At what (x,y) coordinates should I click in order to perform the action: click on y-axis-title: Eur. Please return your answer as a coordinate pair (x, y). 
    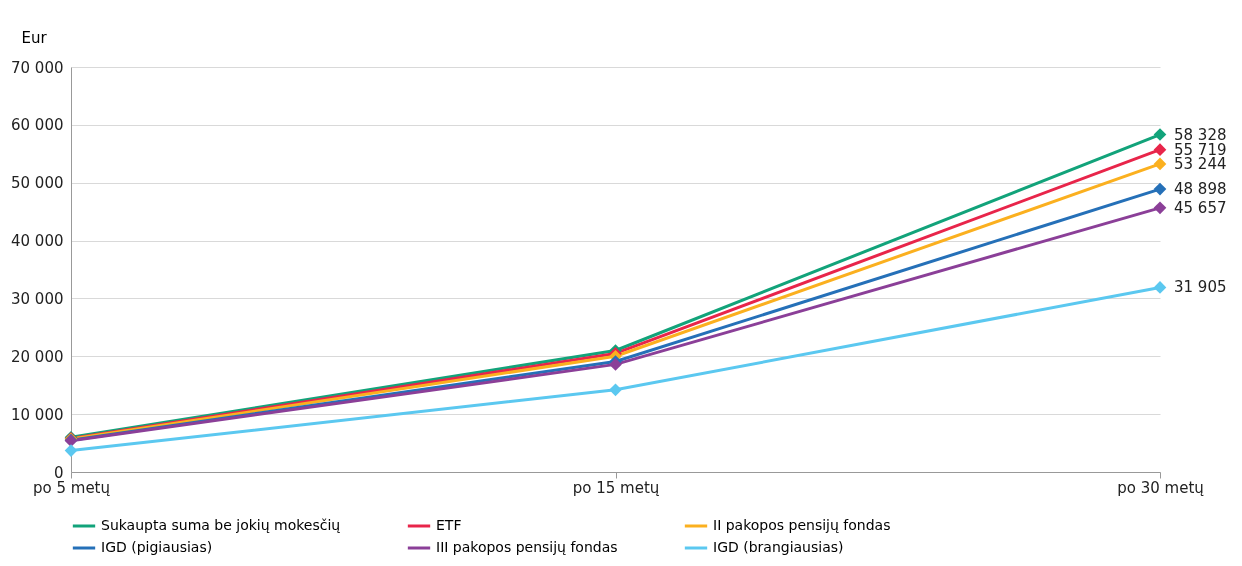
    Looking at the image, I should click on (34, 37).